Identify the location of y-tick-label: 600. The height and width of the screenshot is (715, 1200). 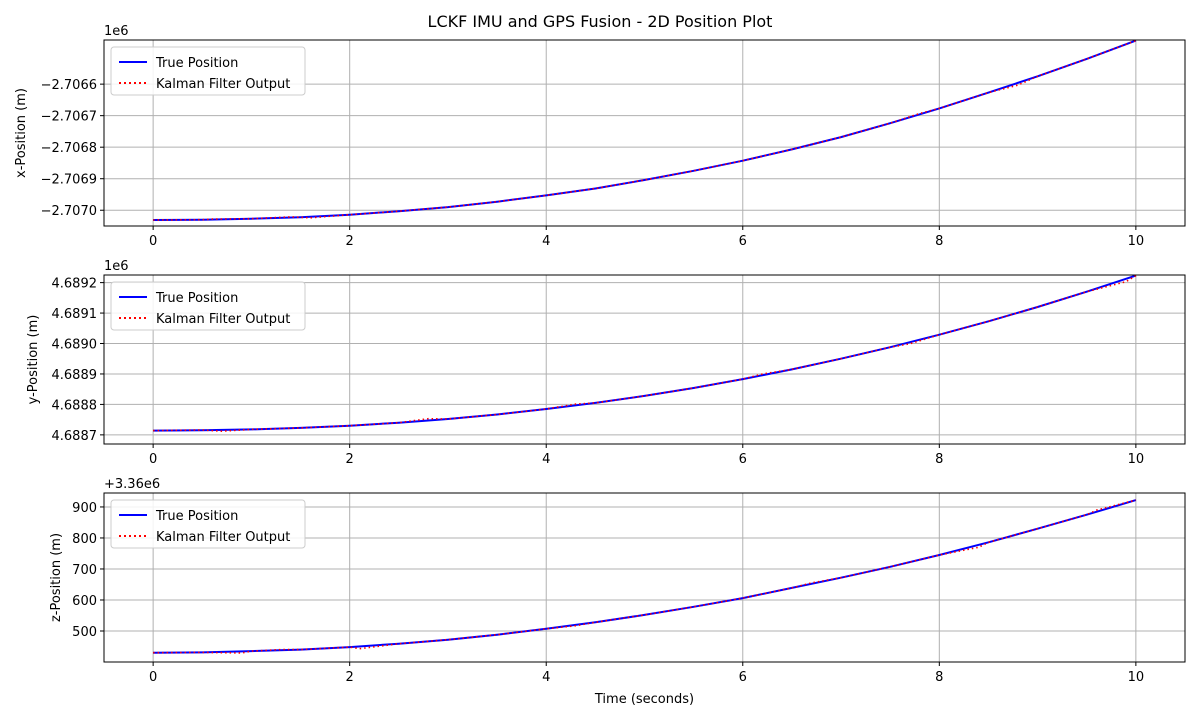
(84, 601).